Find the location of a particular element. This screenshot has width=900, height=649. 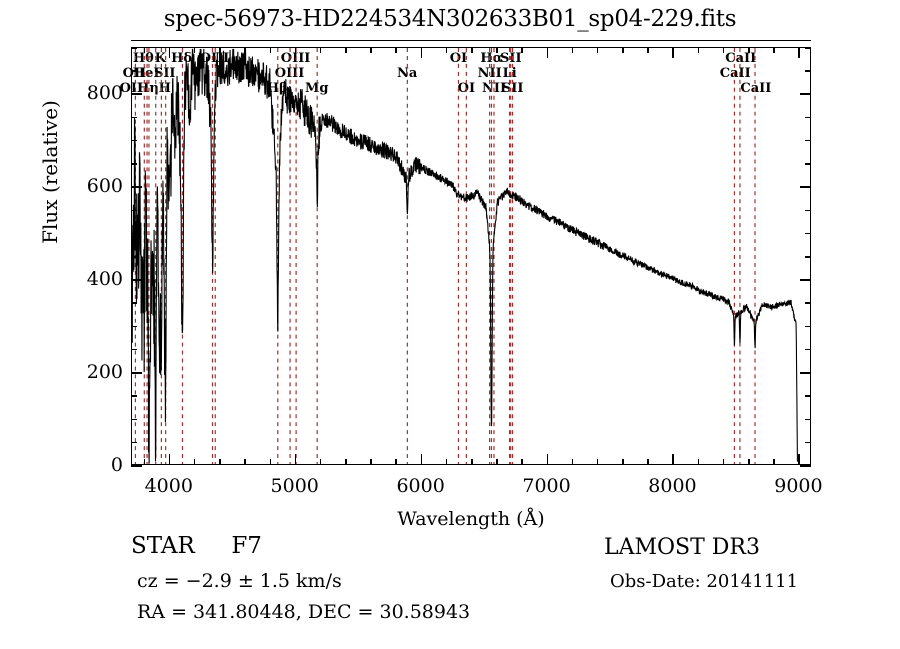

y-tick-label: 800 is located at coordinates (104, 93).